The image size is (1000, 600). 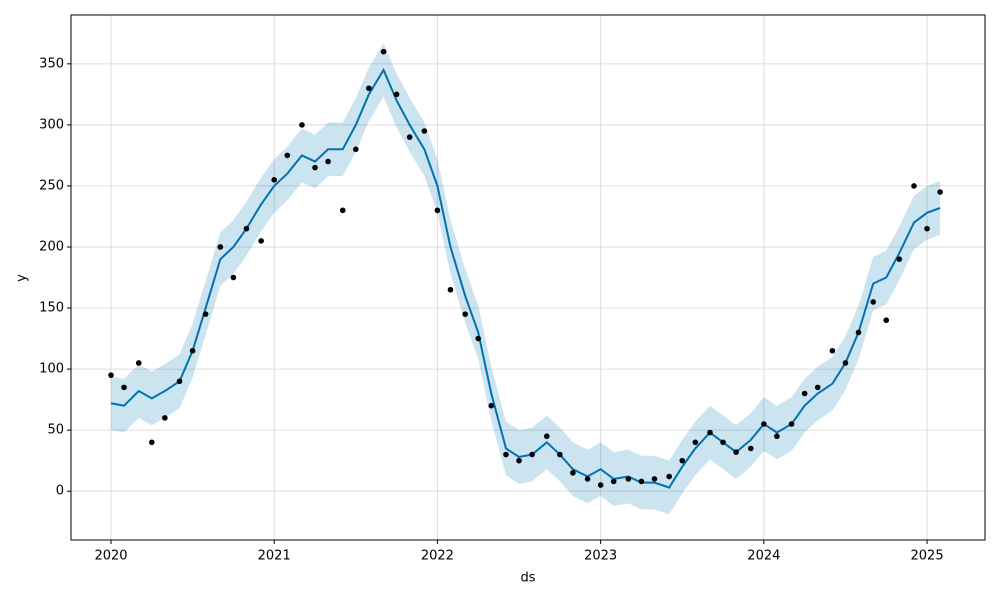 I want to click on x-tick-label: 2023, so click(x=600, y=556).